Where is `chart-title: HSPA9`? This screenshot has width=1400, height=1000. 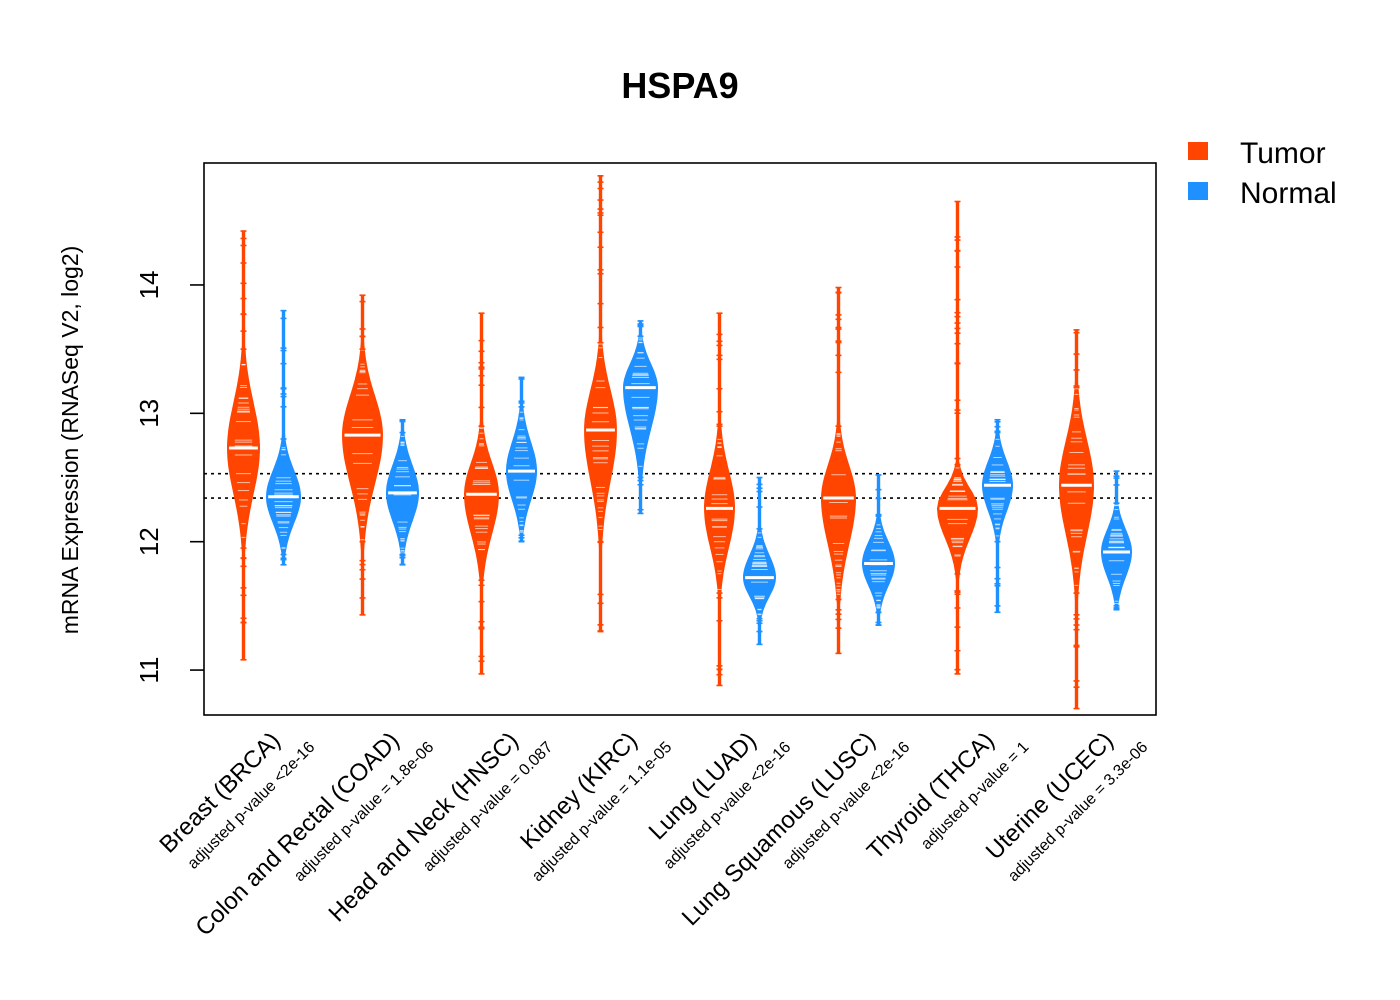
chart-title: HSPA9 is located at coordinates (679, 85).